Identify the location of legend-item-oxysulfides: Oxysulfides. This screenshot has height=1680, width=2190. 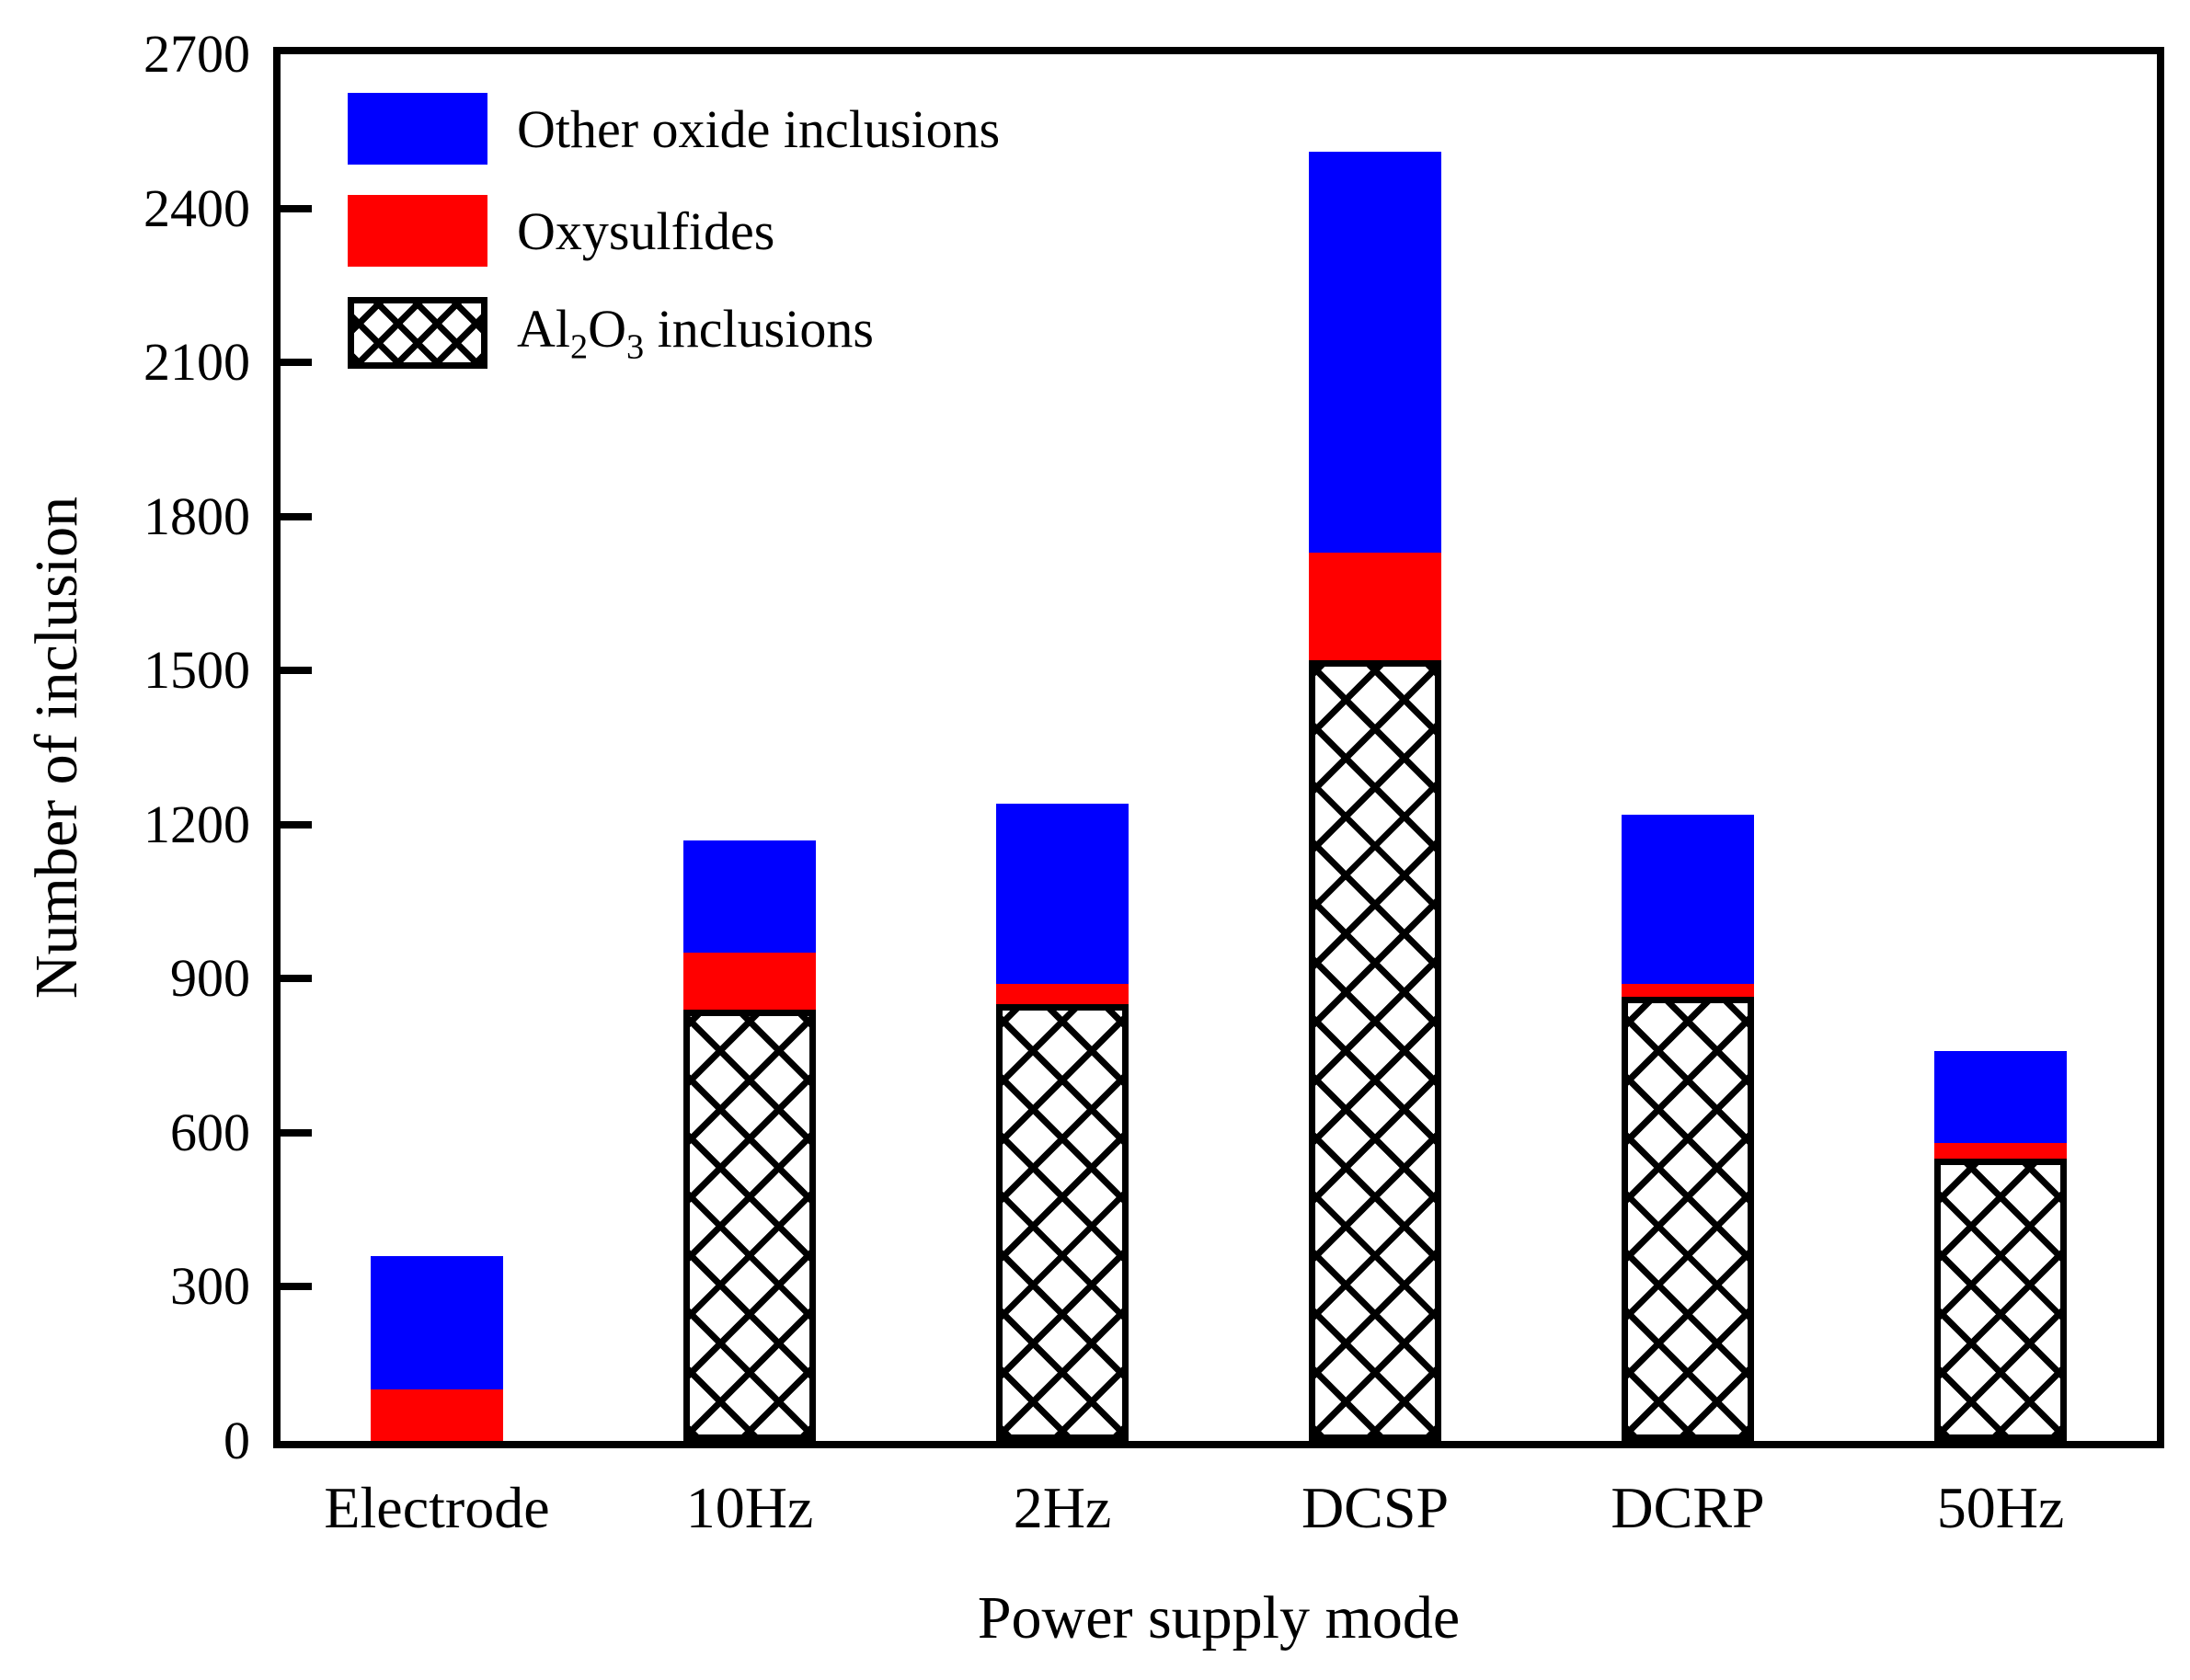
(674, 231).